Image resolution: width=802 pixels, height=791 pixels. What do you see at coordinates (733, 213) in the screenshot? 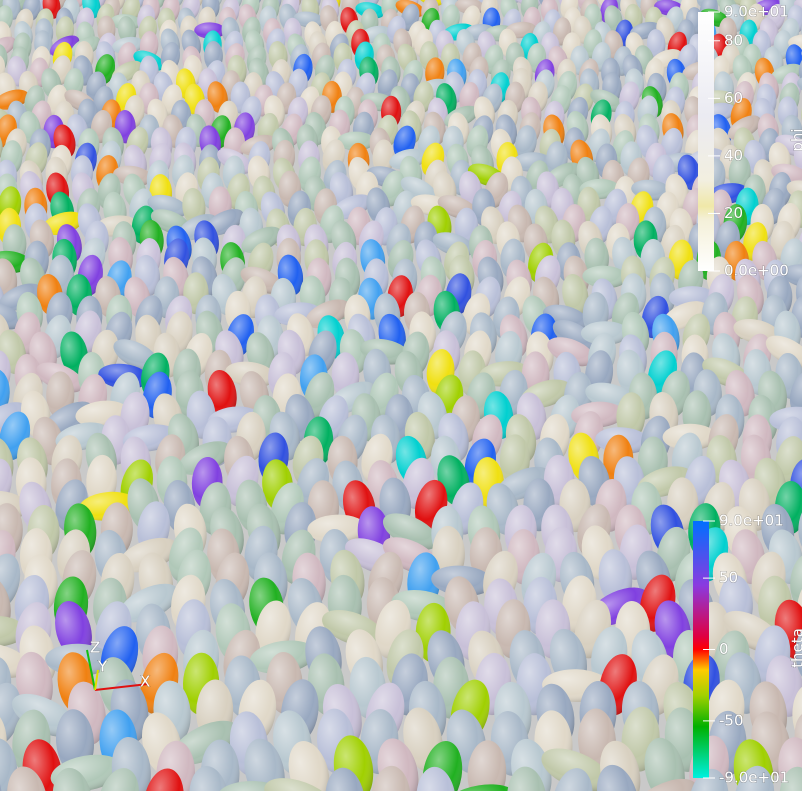
I see `tick-label: 20` at bounding box center [733, 213].